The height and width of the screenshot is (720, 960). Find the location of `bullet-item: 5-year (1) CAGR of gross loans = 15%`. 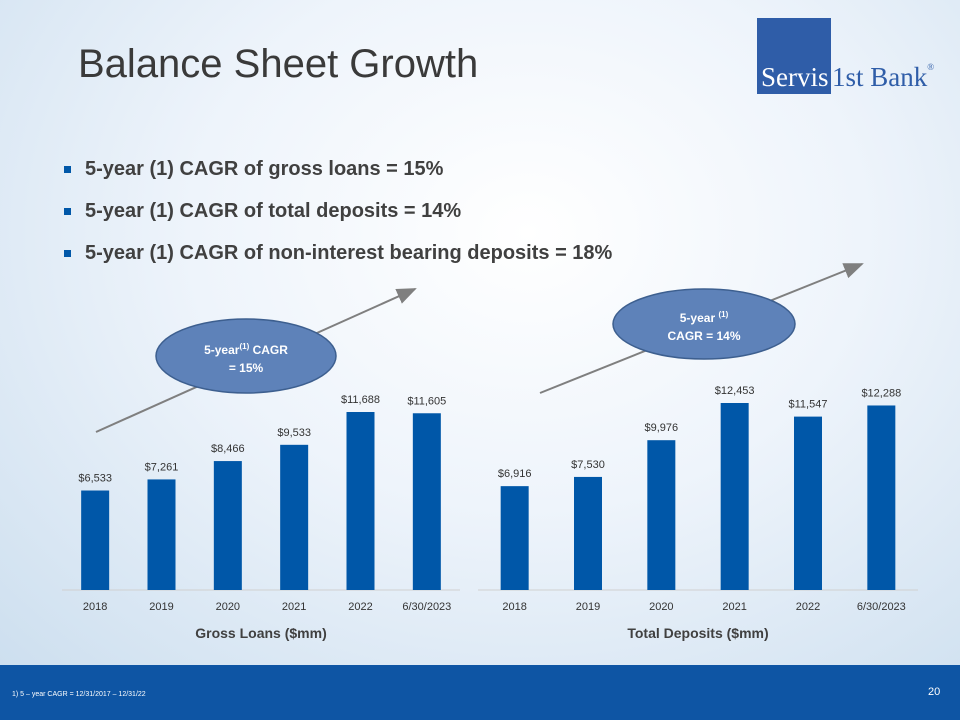

bullet-item: 5-year (1) CAGR of gross loans = 15% is located at coordinates (338, 169).